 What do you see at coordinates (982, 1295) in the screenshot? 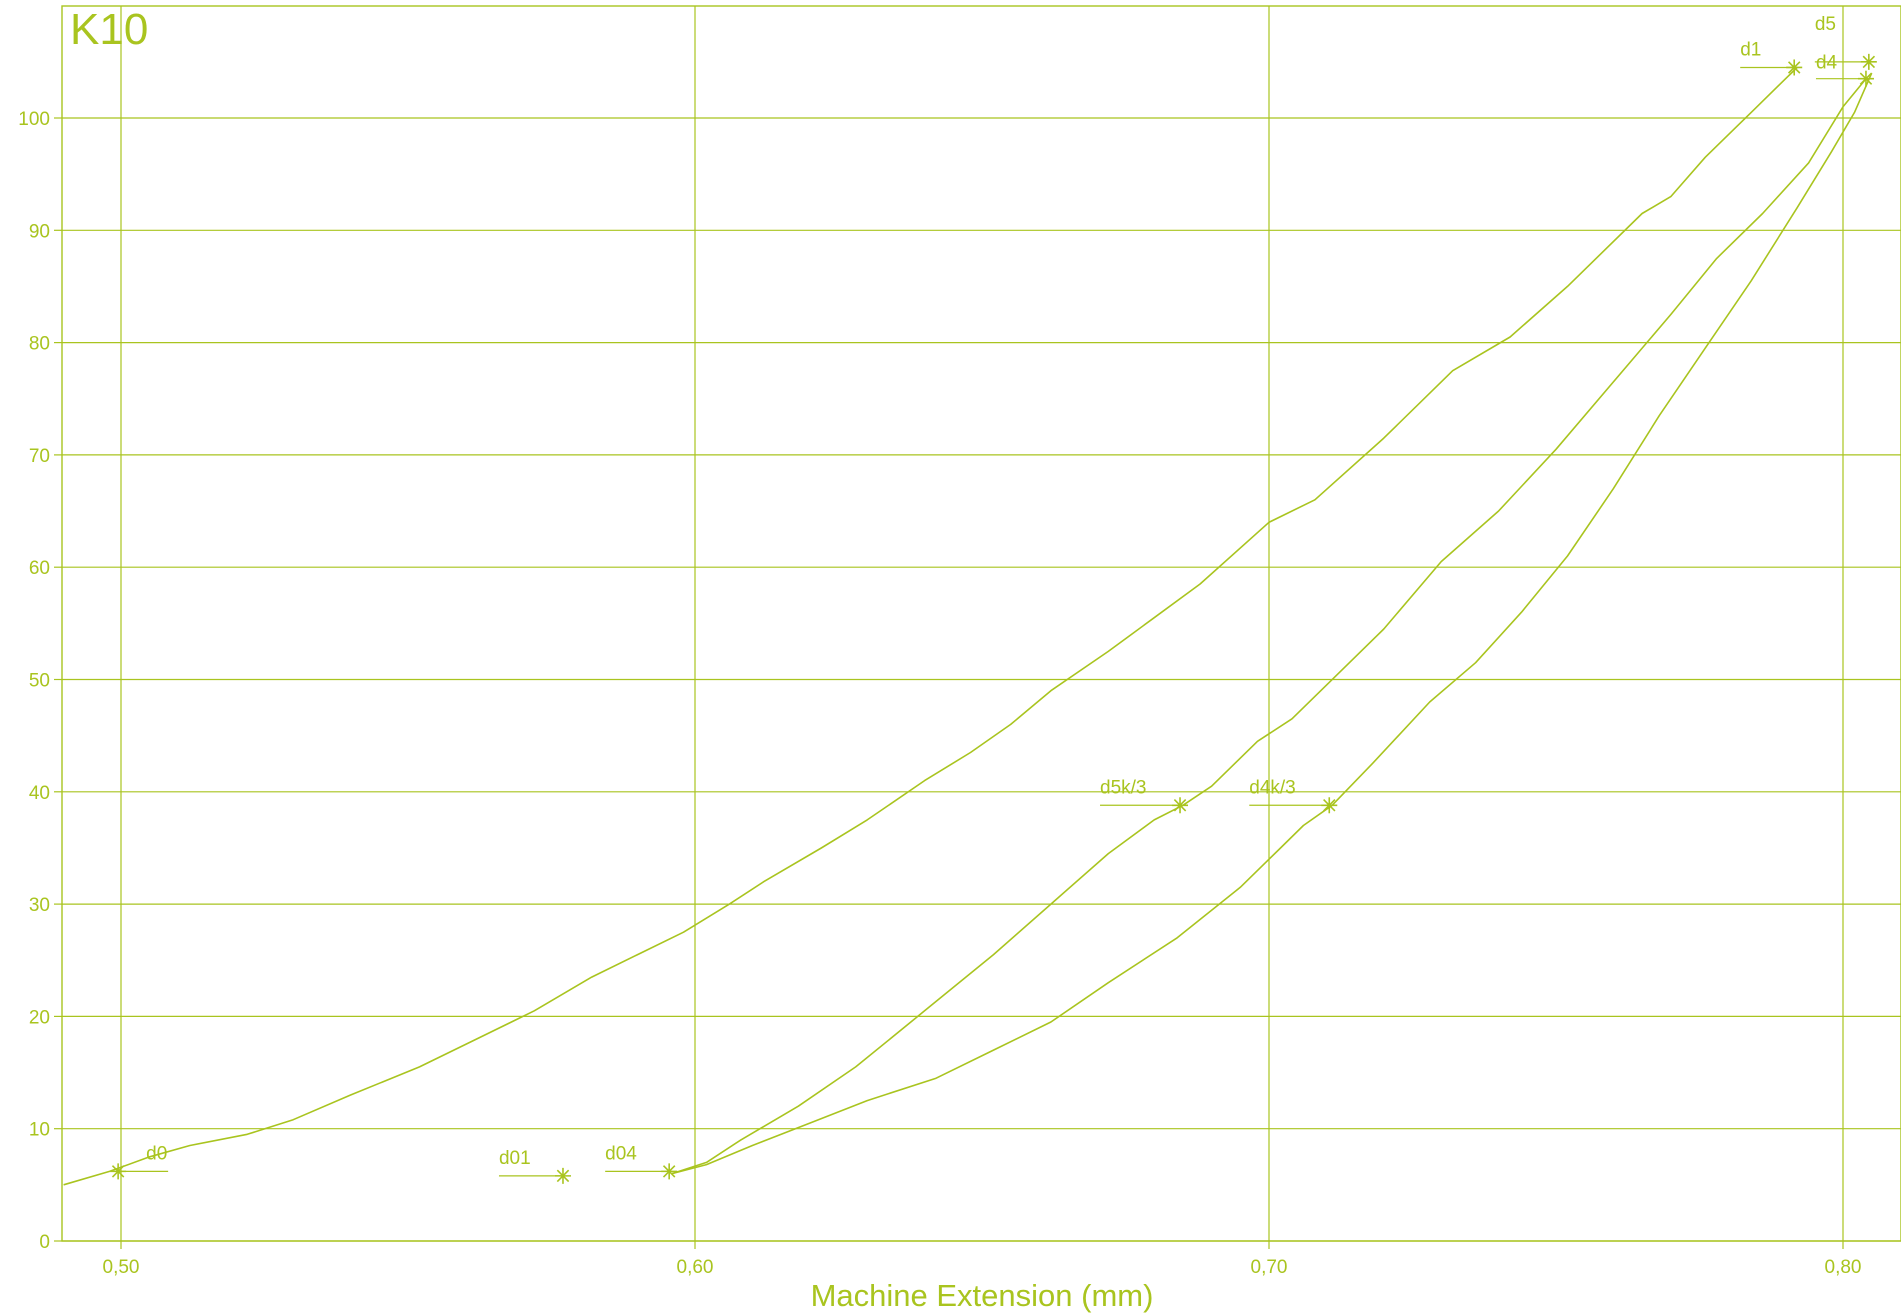
I see `x-axis-title: Machine Extension (mm)` at bounding box center [982, 1295].